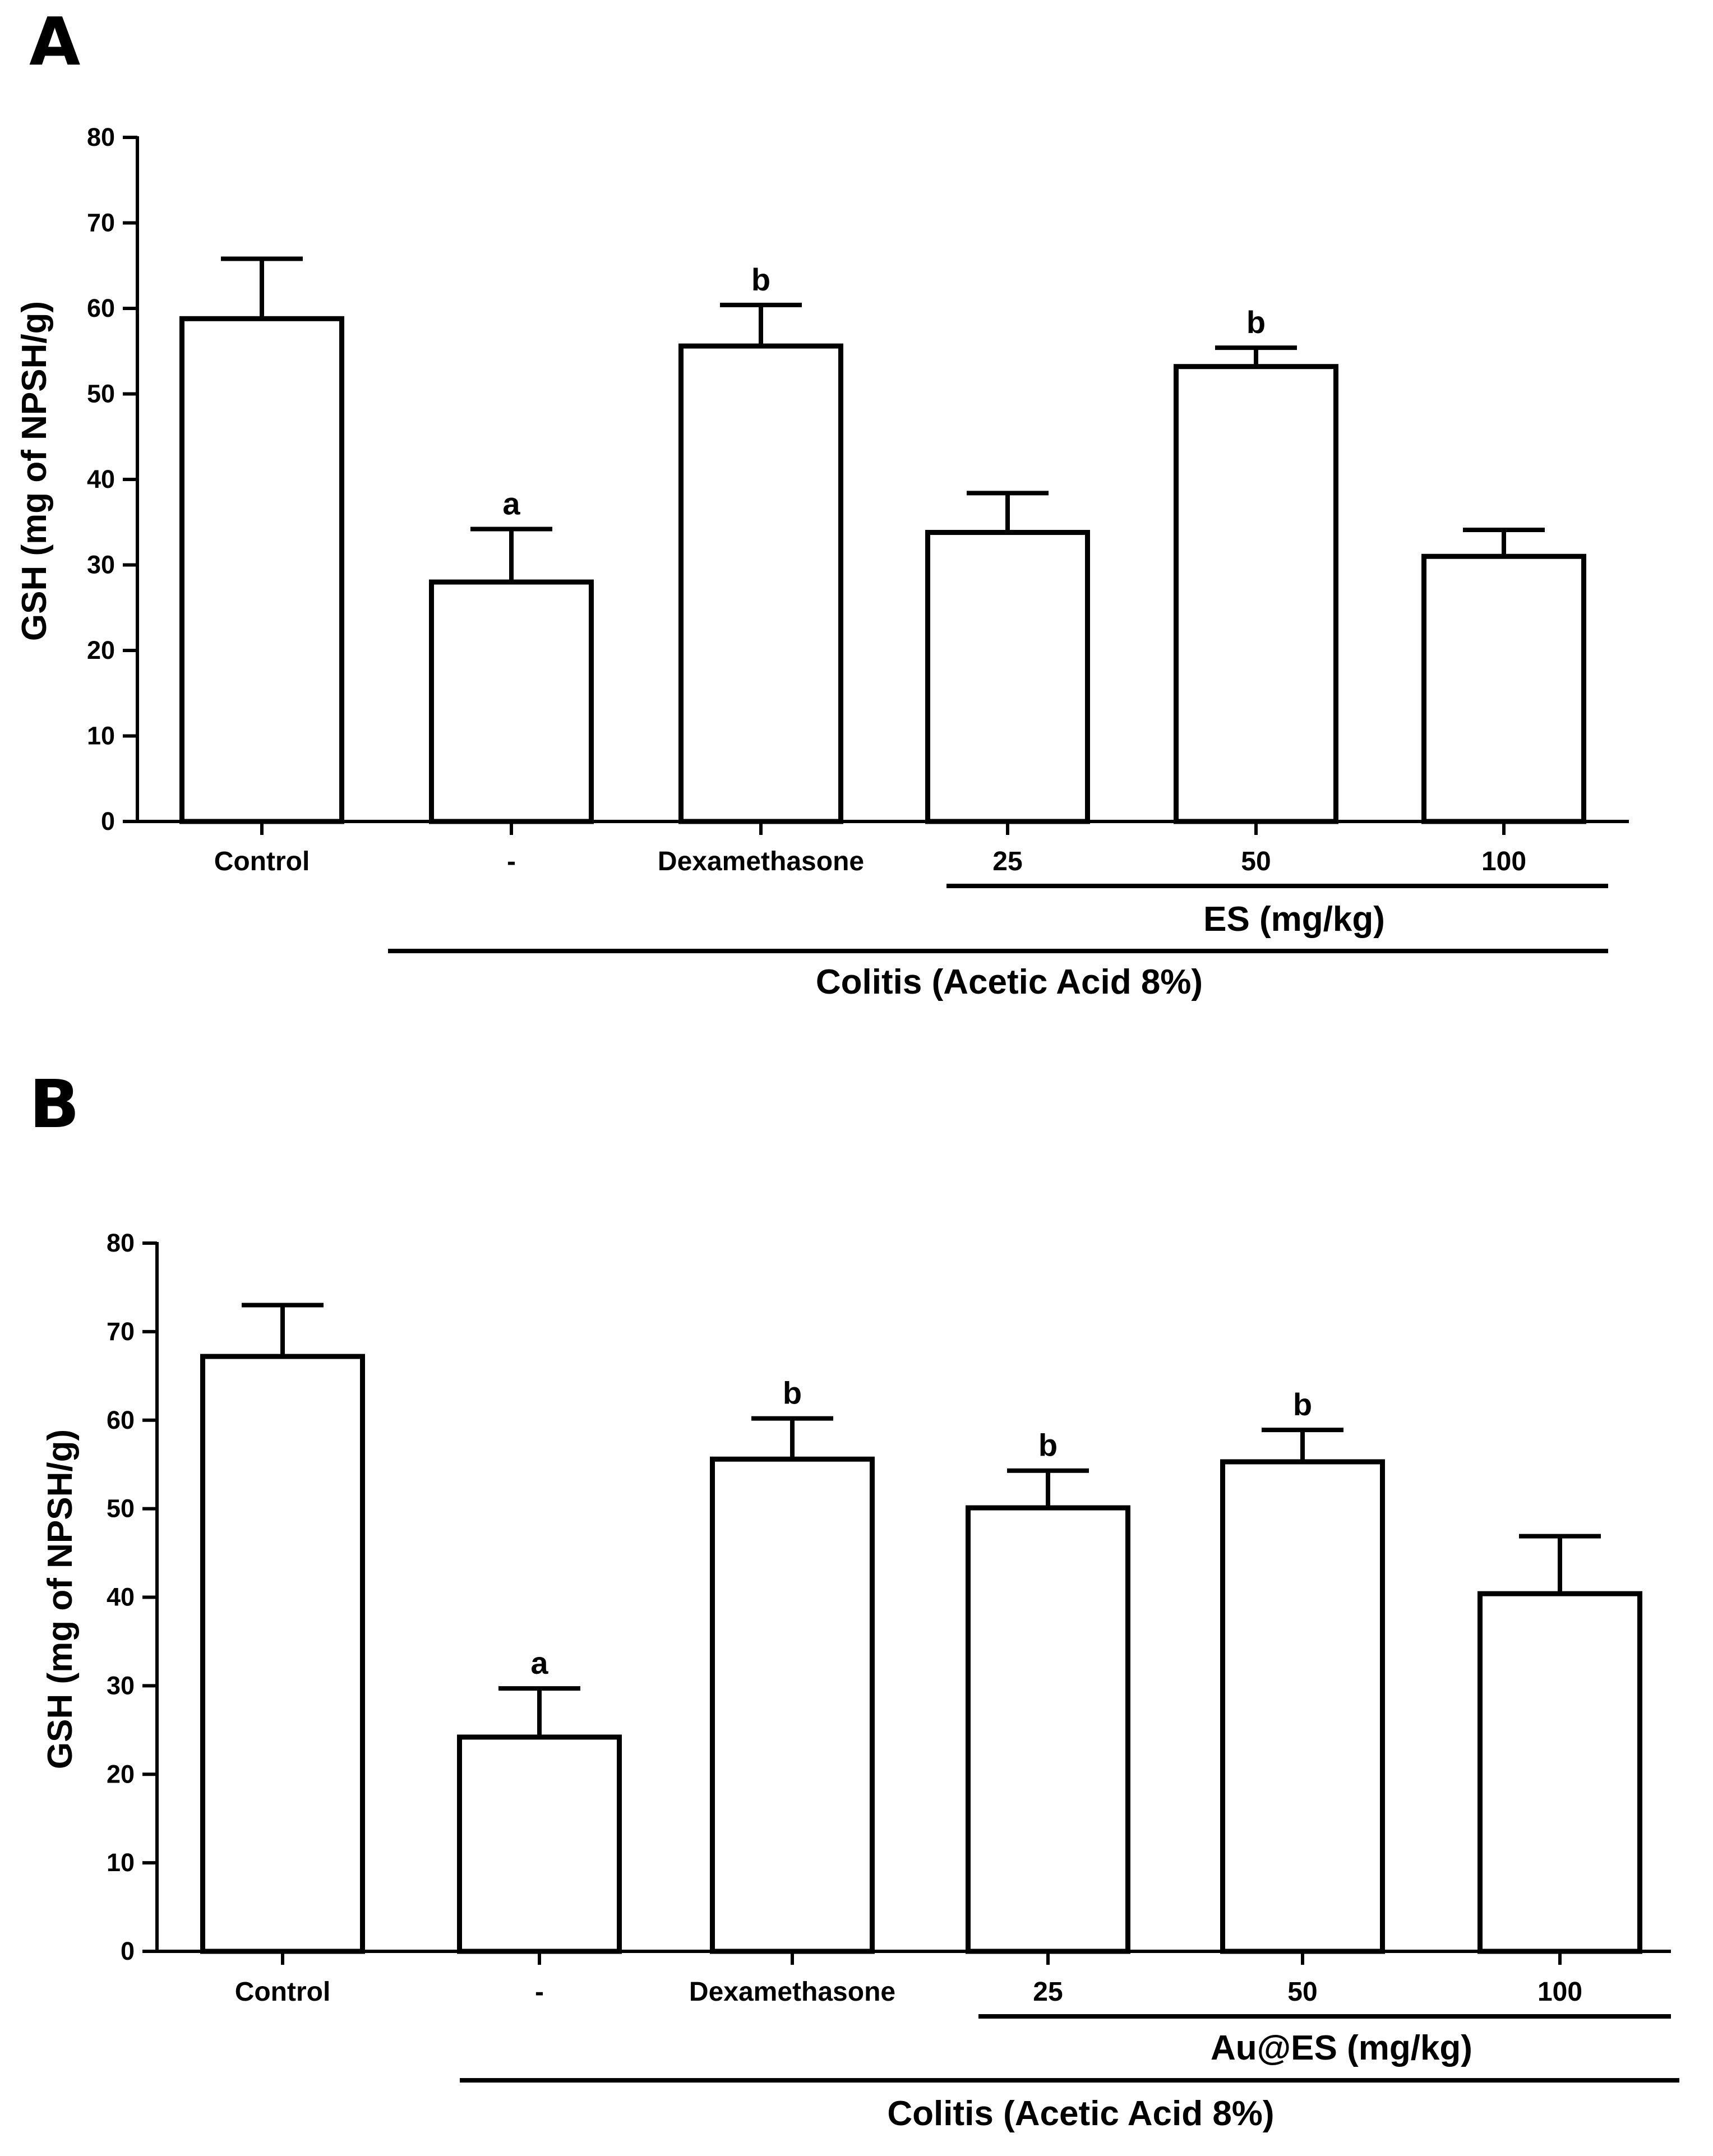  What do you see at coordinates (998, 942) in the screenshot?
I see `group-brackets: ES (mg/kg) Colitis (Acetic Acid 8%)` at bounding box center [998, 942].